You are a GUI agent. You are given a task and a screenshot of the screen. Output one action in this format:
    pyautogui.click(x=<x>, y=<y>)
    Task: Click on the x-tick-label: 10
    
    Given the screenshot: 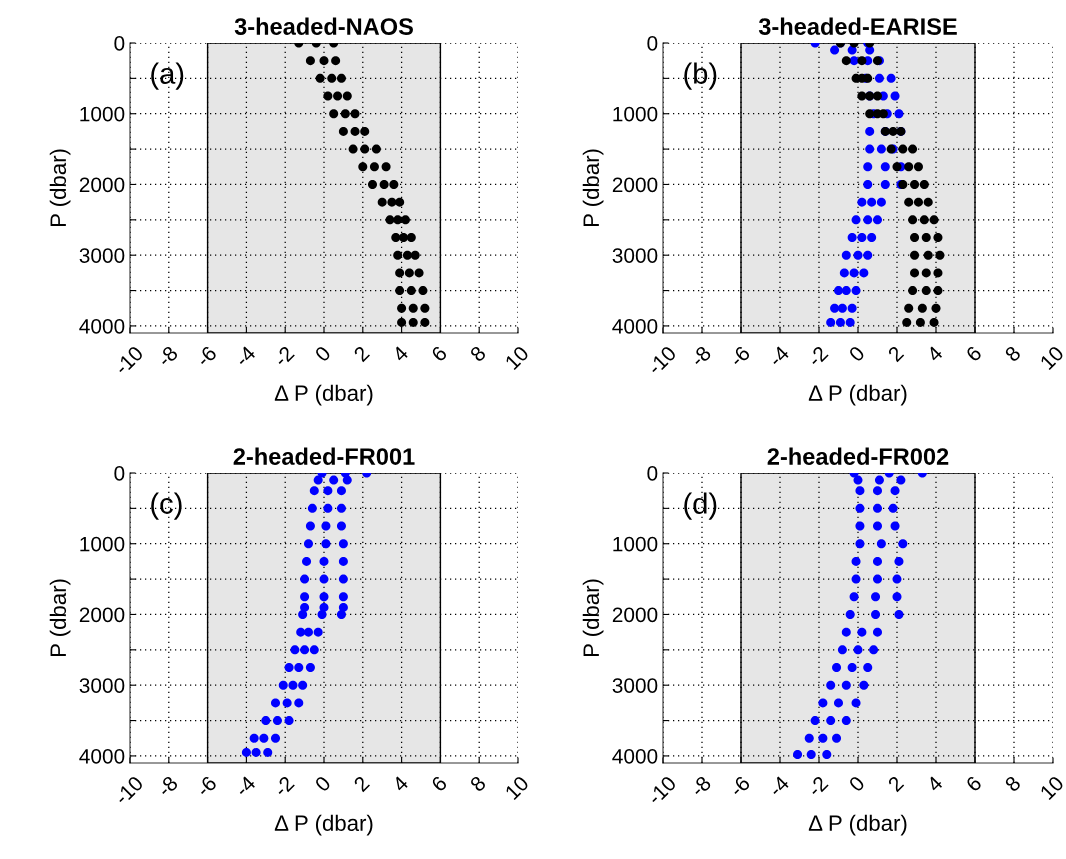 What is the action you would take?
    pyautogui.click(x=517, y=358)
    